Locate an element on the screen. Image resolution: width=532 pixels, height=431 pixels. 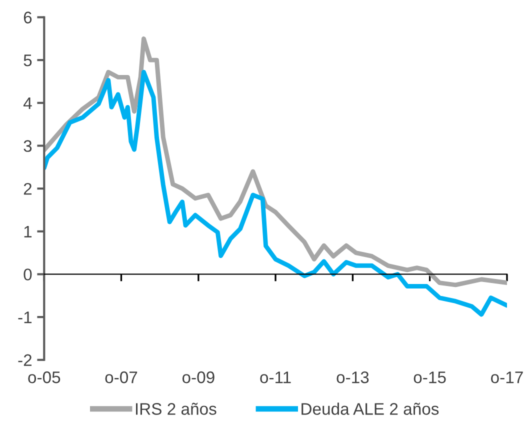
y-tick-label: -2 is located at coordinates (25, 360).